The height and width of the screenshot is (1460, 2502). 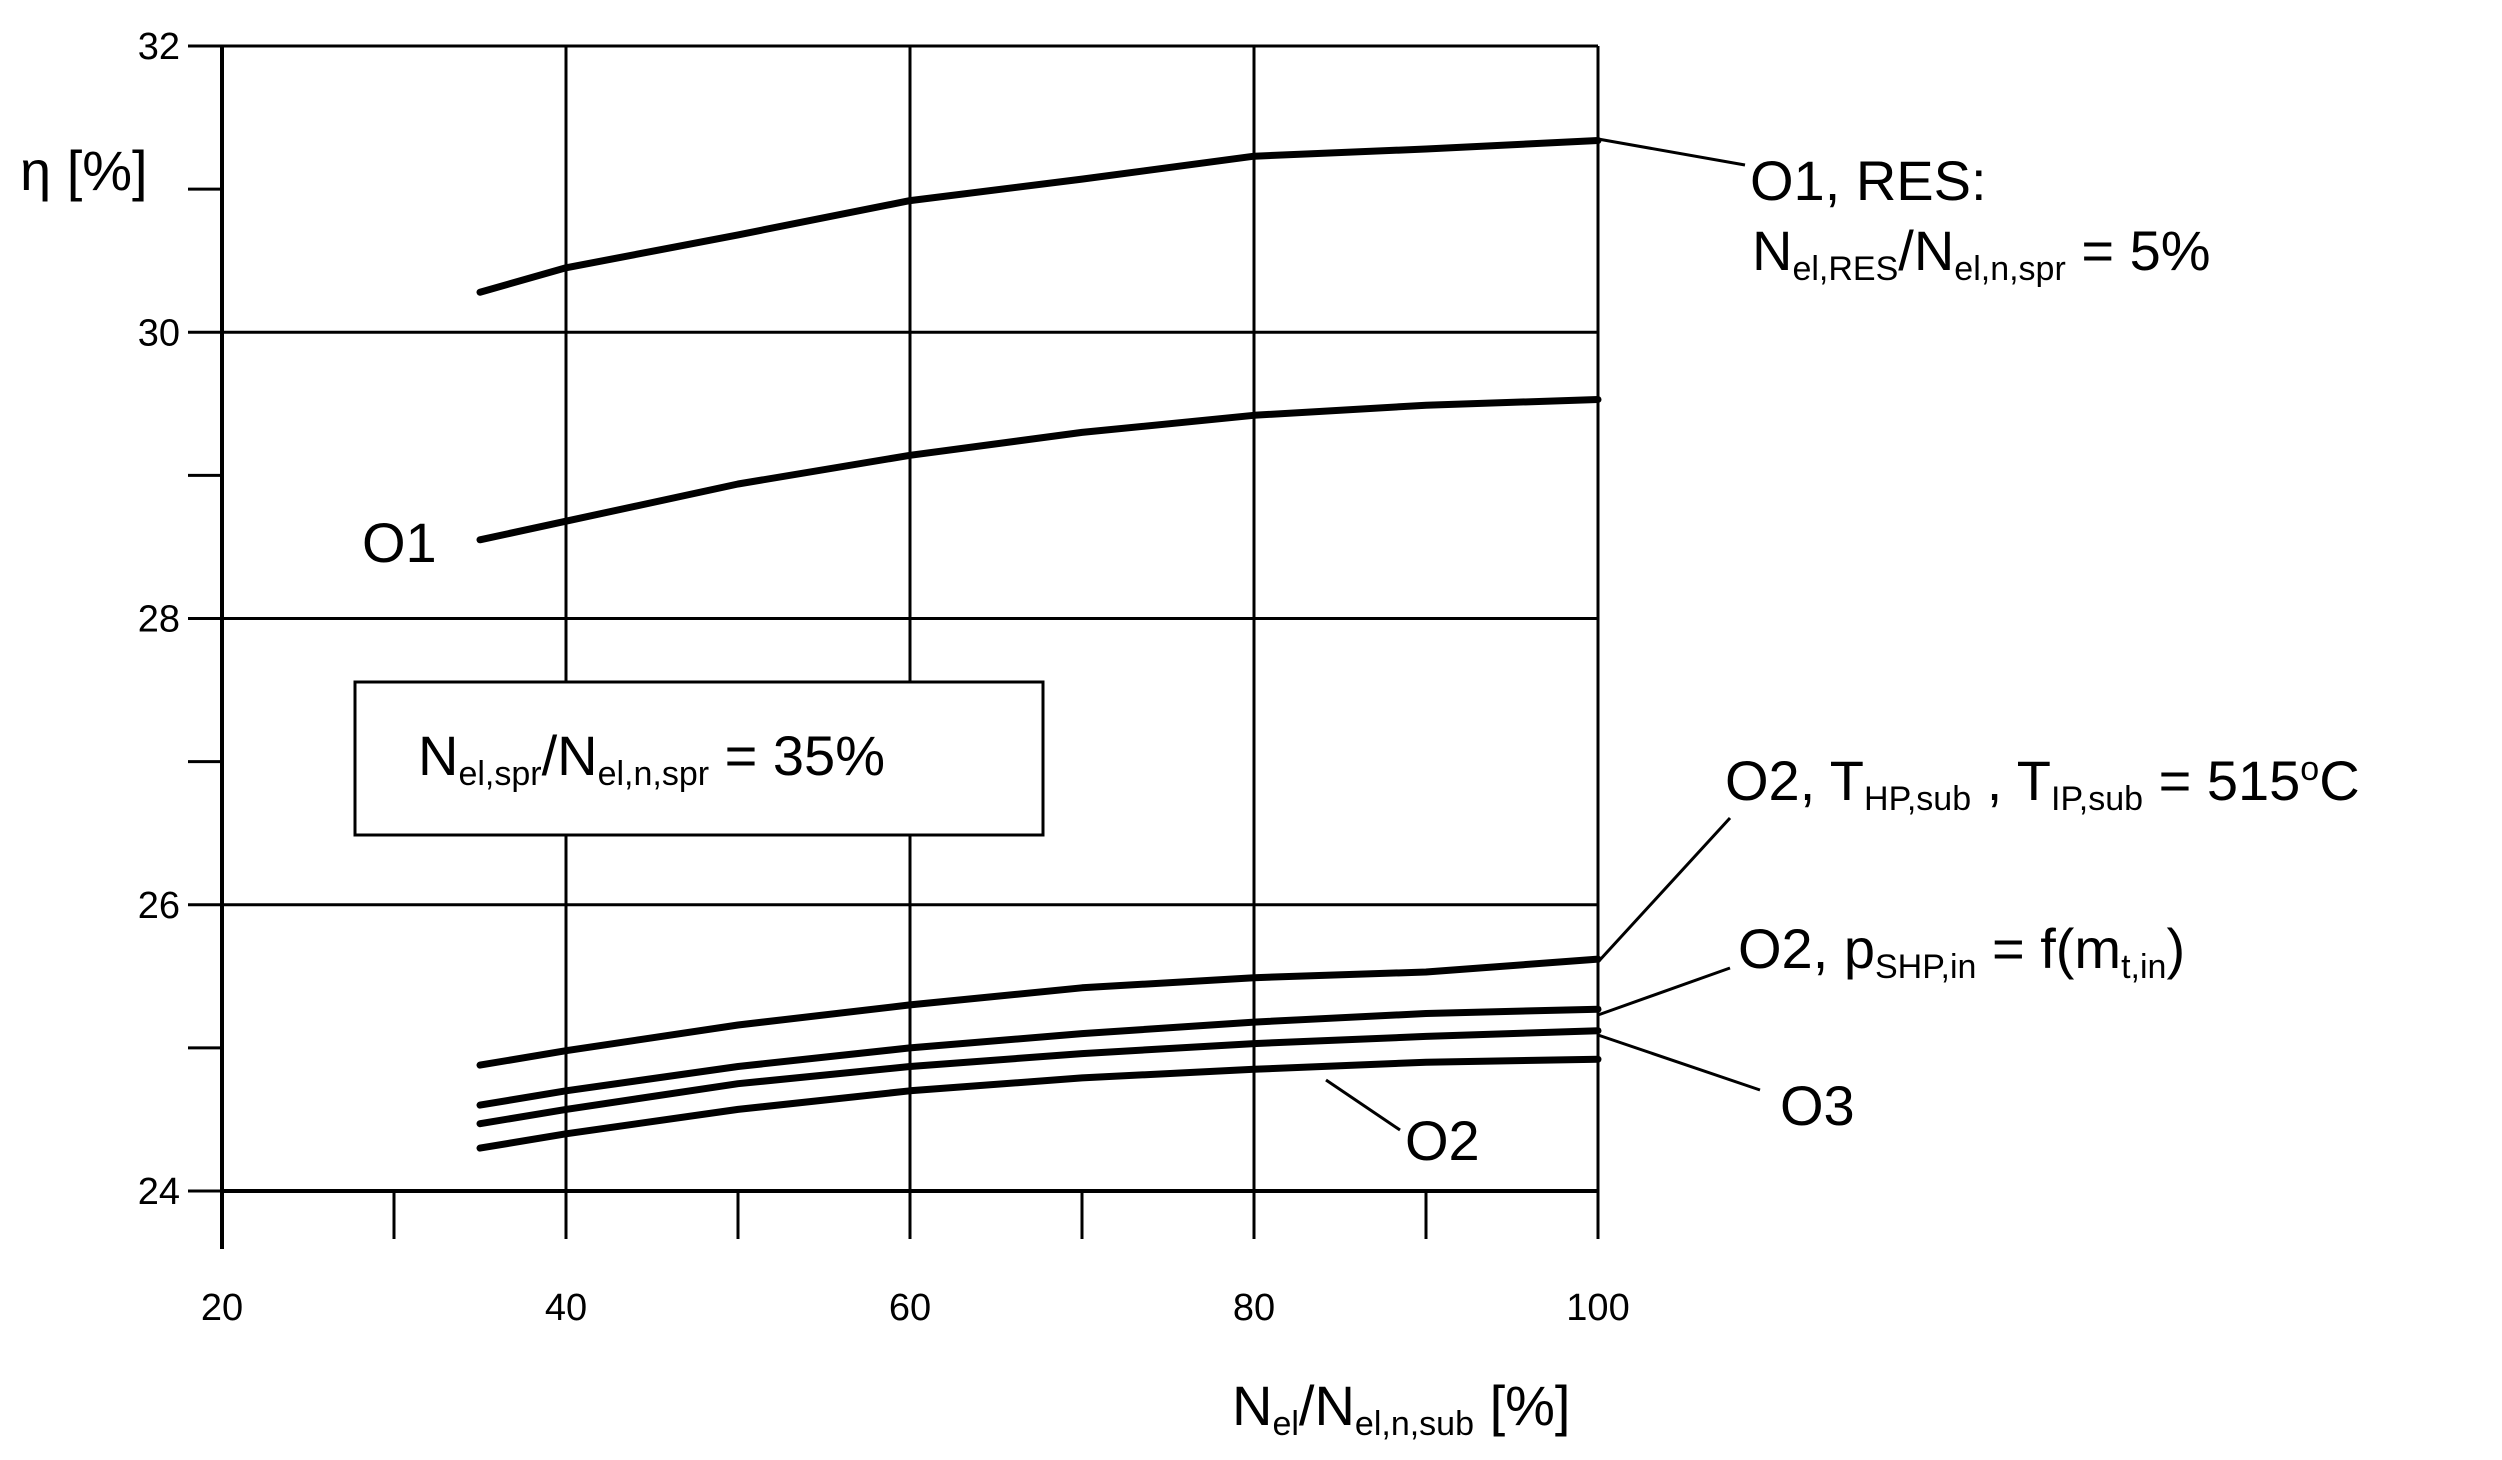 What do you see at coordinates (84, 170) in the screenshot?
I see `y-axis-label: η [%]` at bounding box center [84, 170].